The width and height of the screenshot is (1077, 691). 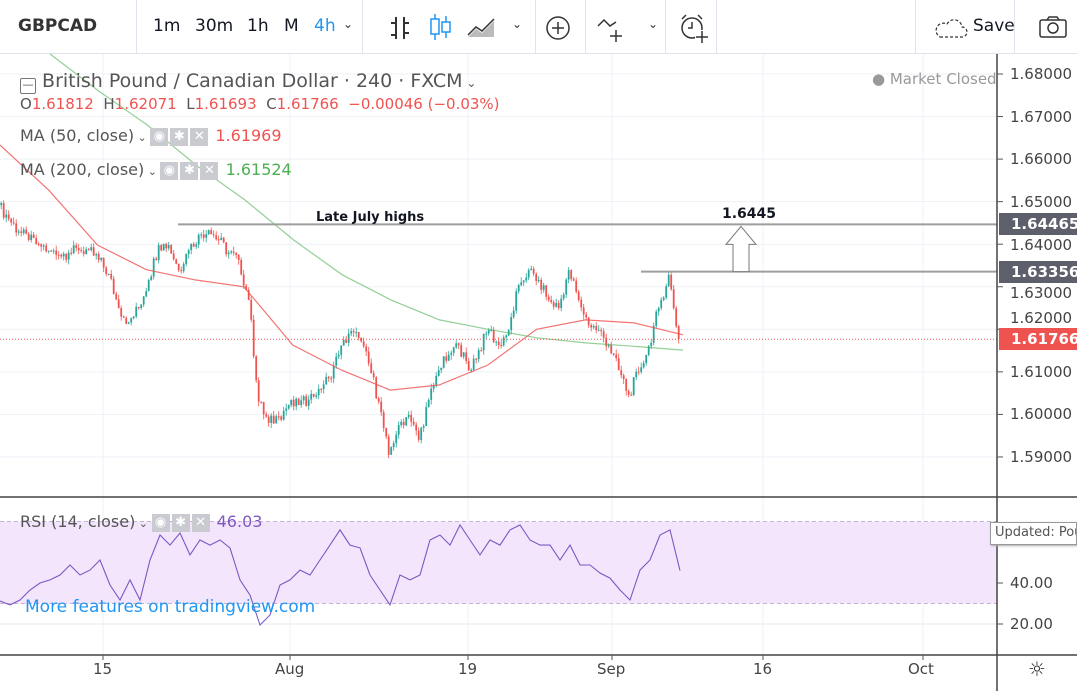 I want to click on save-button: Save, so click(x=994, y=26).